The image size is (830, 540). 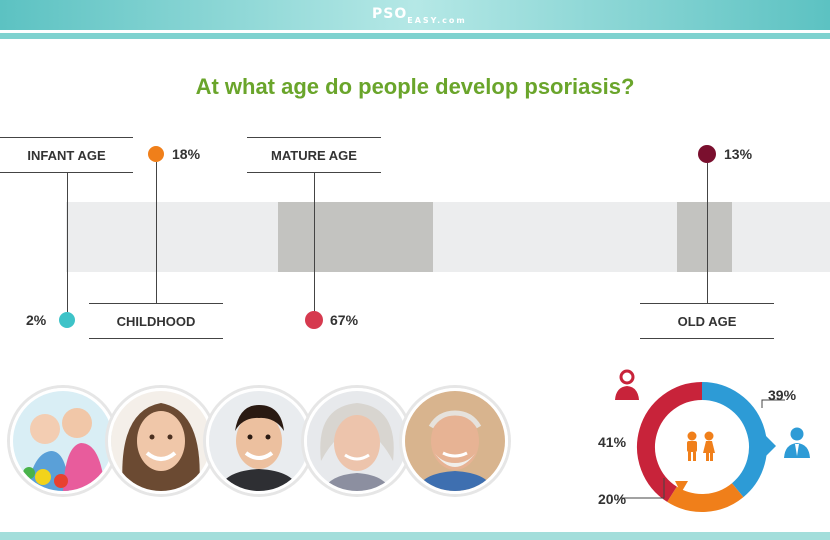 What do you see at coordinates (705, 497) in the screenshot?
I see `donut-segment-children` at bounding box center [705, 497].